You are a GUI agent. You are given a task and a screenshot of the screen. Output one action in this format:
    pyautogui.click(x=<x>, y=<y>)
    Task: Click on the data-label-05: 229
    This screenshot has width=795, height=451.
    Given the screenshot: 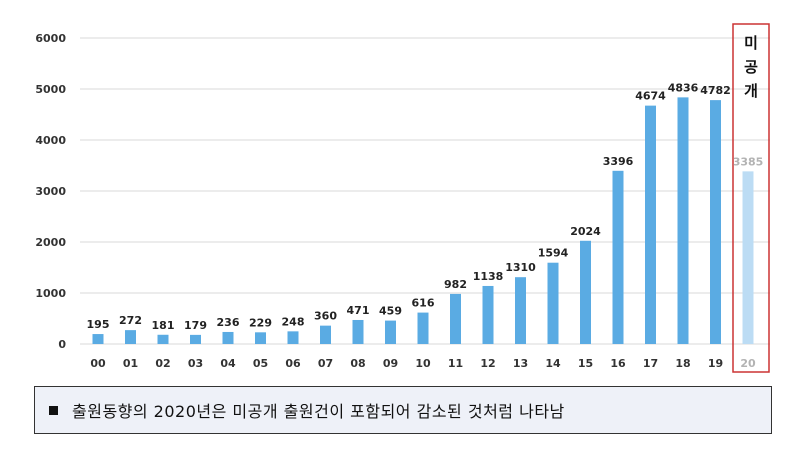 What is the action you would take?
    pyautogui.click(x=260, y=322)
    